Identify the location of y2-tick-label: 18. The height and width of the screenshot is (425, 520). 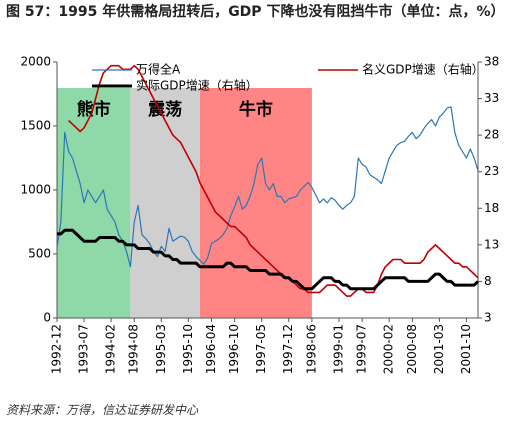
(491, 208).